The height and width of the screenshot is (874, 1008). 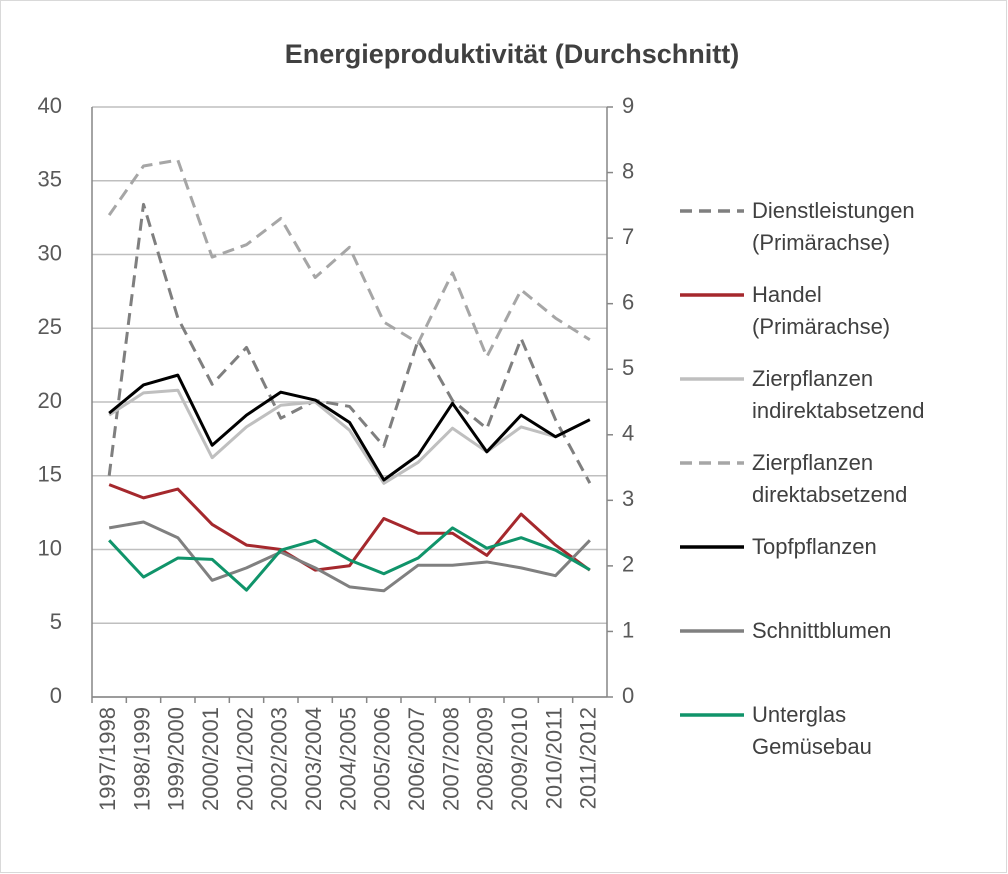 I want to click on legend-item: Unterglas Gemüsebau, so click(x=840, y=741).